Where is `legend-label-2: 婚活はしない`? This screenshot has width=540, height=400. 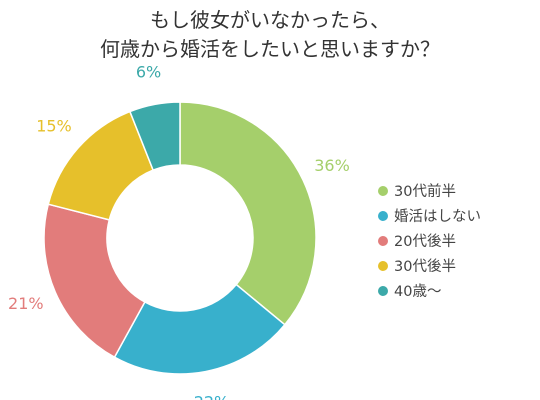 legend-label-2: 婚活はしない is located at coordinates (437, 217).